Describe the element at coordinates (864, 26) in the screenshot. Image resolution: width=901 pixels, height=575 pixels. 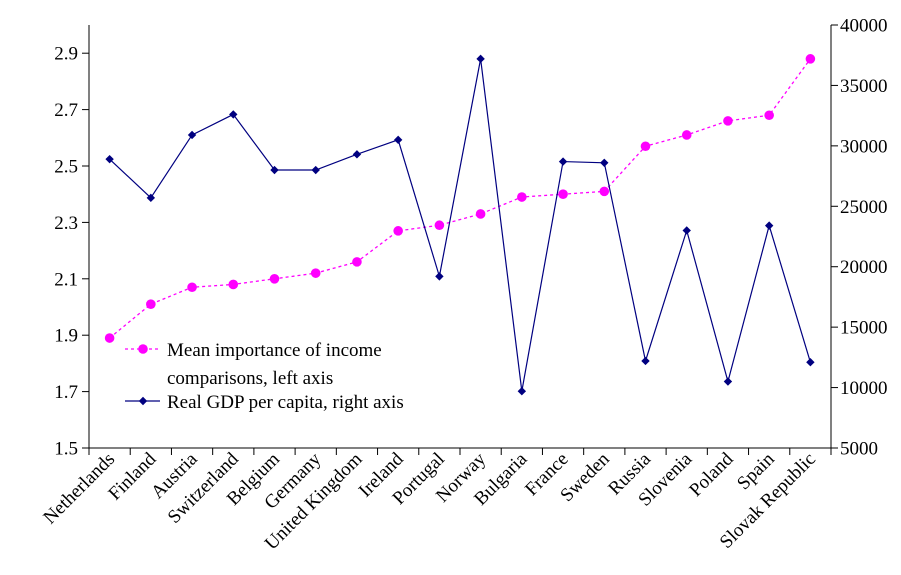
I see `right-tick-label: 40000` at that location.